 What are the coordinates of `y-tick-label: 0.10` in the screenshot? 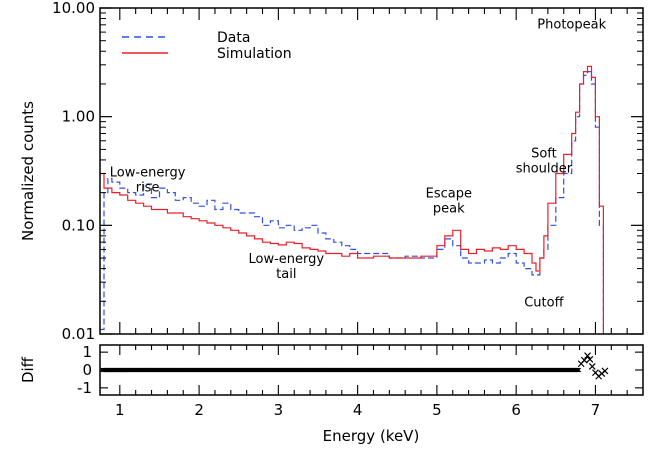 It's located at (78, 225).